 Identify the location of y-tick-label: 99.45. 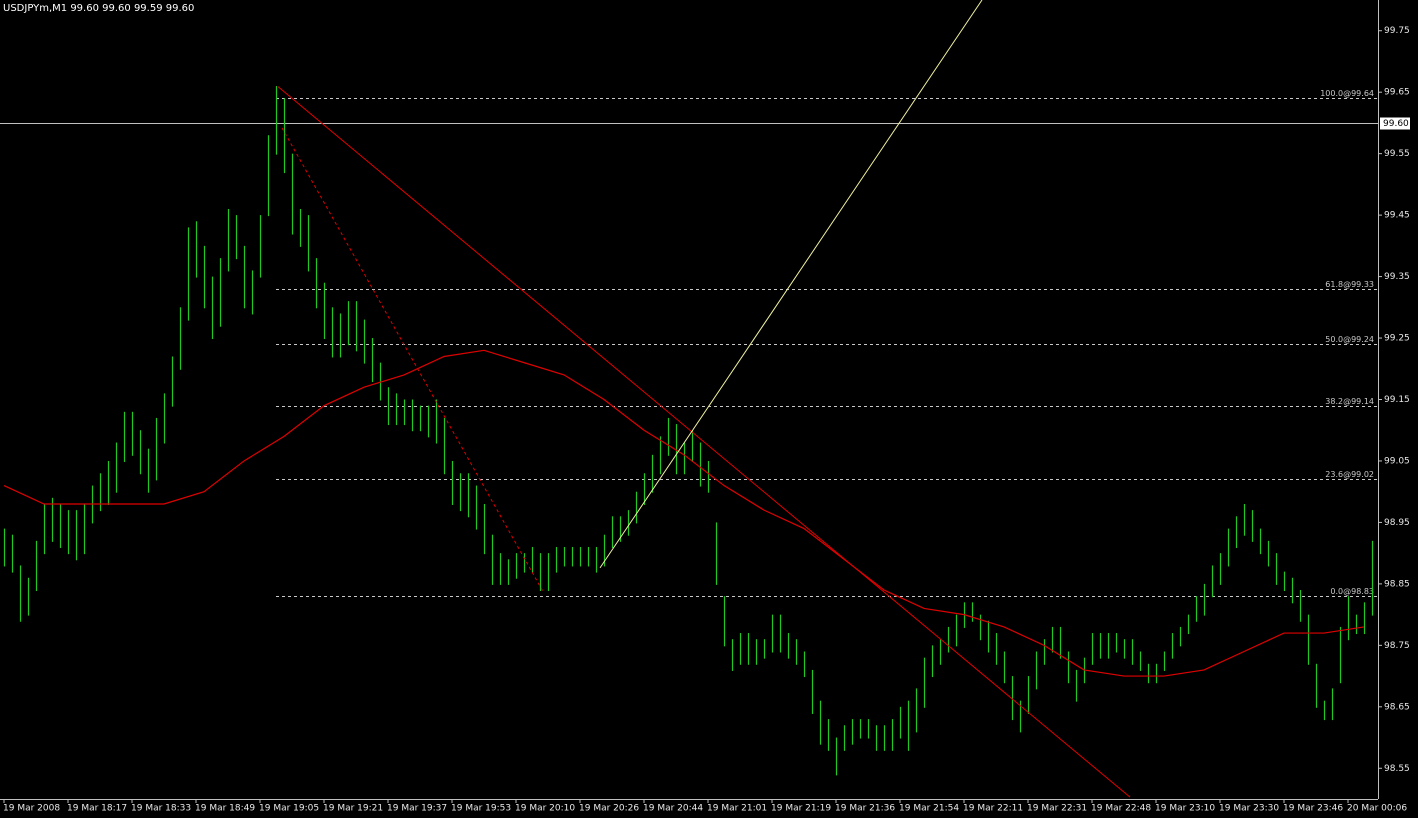
(1397, 216).